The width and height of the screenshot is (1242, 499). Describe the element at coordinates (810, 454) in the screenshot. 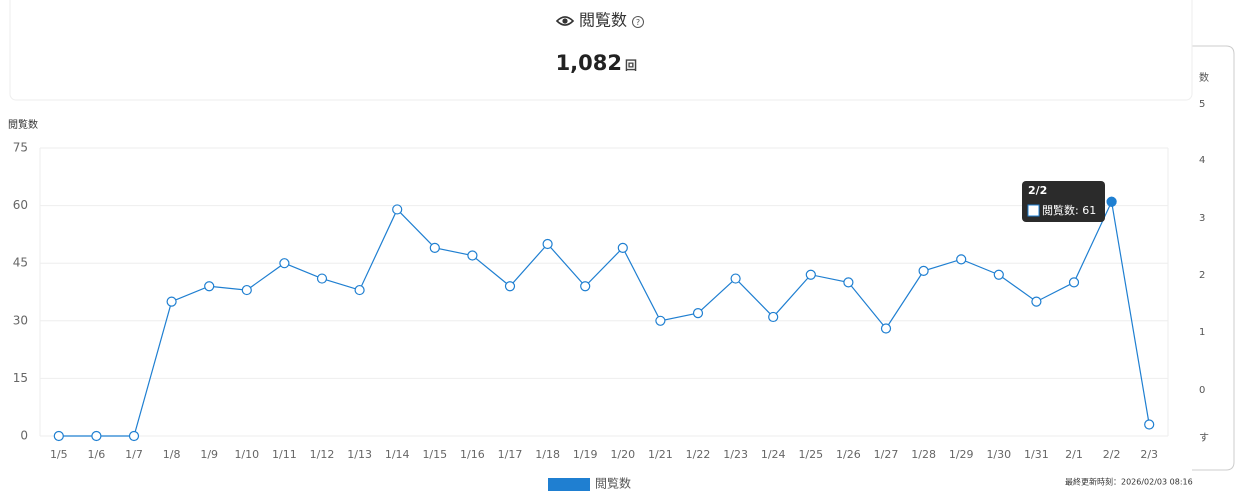

I see `x-tick-label: 1/25` at that location.